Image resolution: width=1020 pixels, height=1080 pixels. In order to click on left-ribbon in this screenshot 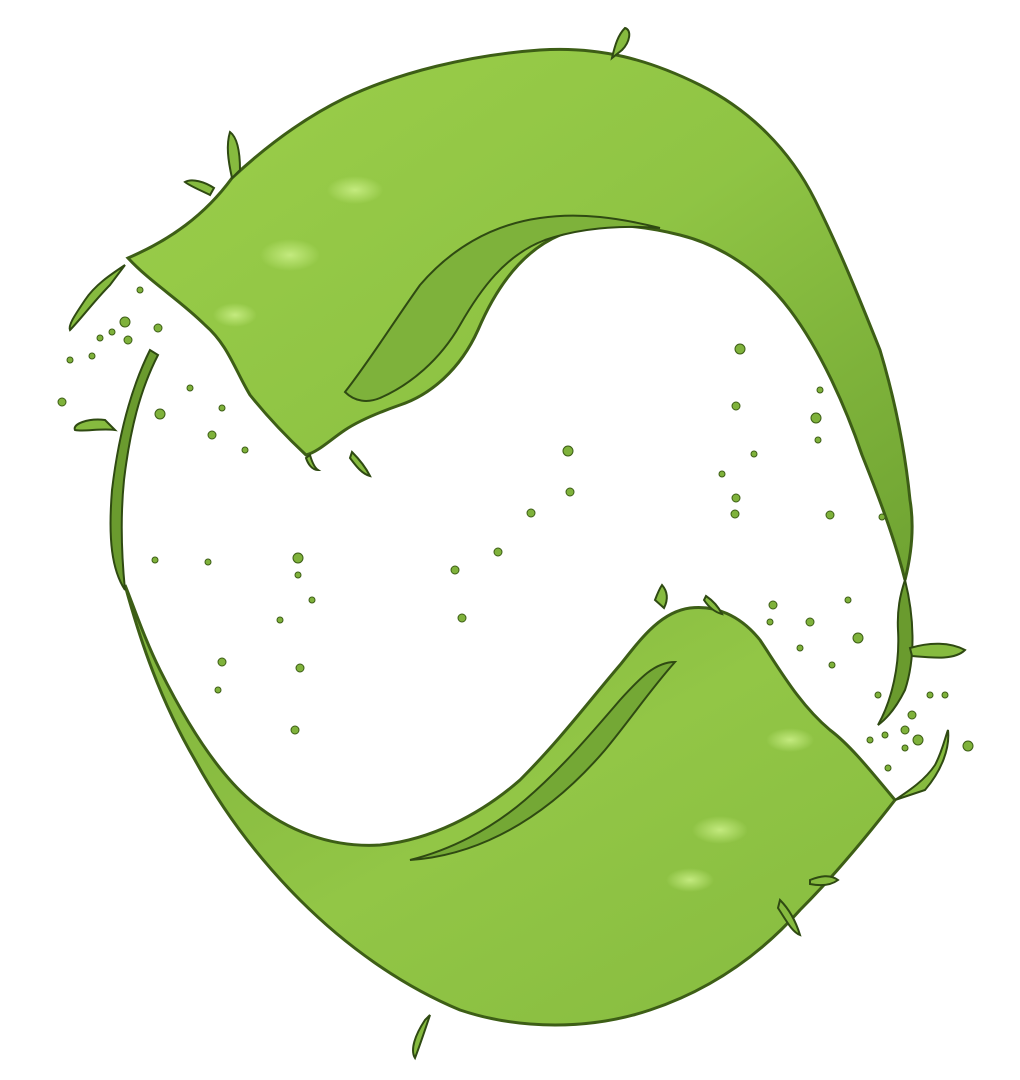, I will do `click(134, 469)`.